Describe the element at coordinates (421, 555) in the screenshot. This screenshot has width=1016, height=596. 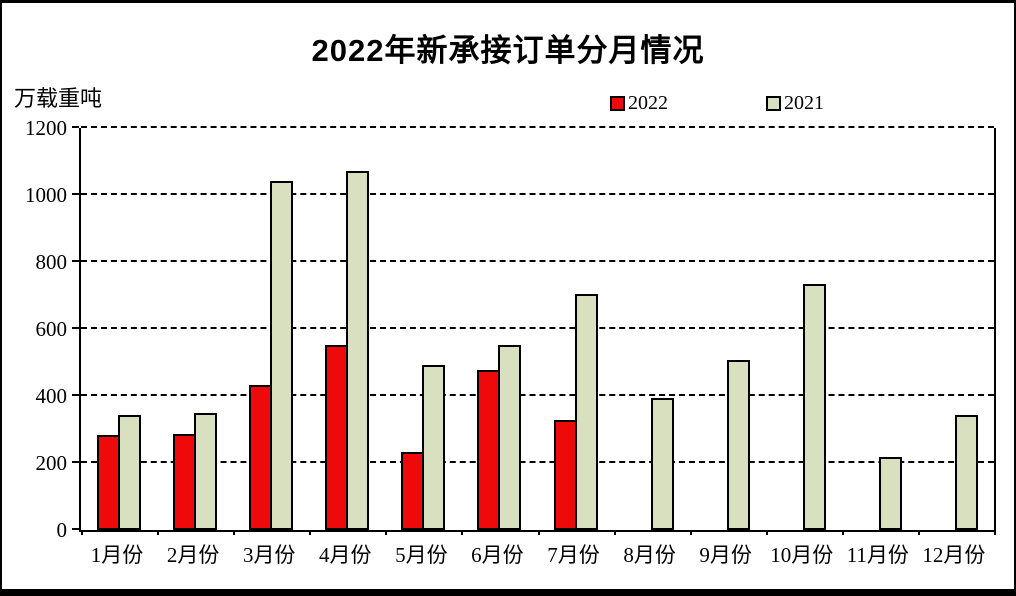
I see `x-axis-label-5月份: 5月份` at that location.